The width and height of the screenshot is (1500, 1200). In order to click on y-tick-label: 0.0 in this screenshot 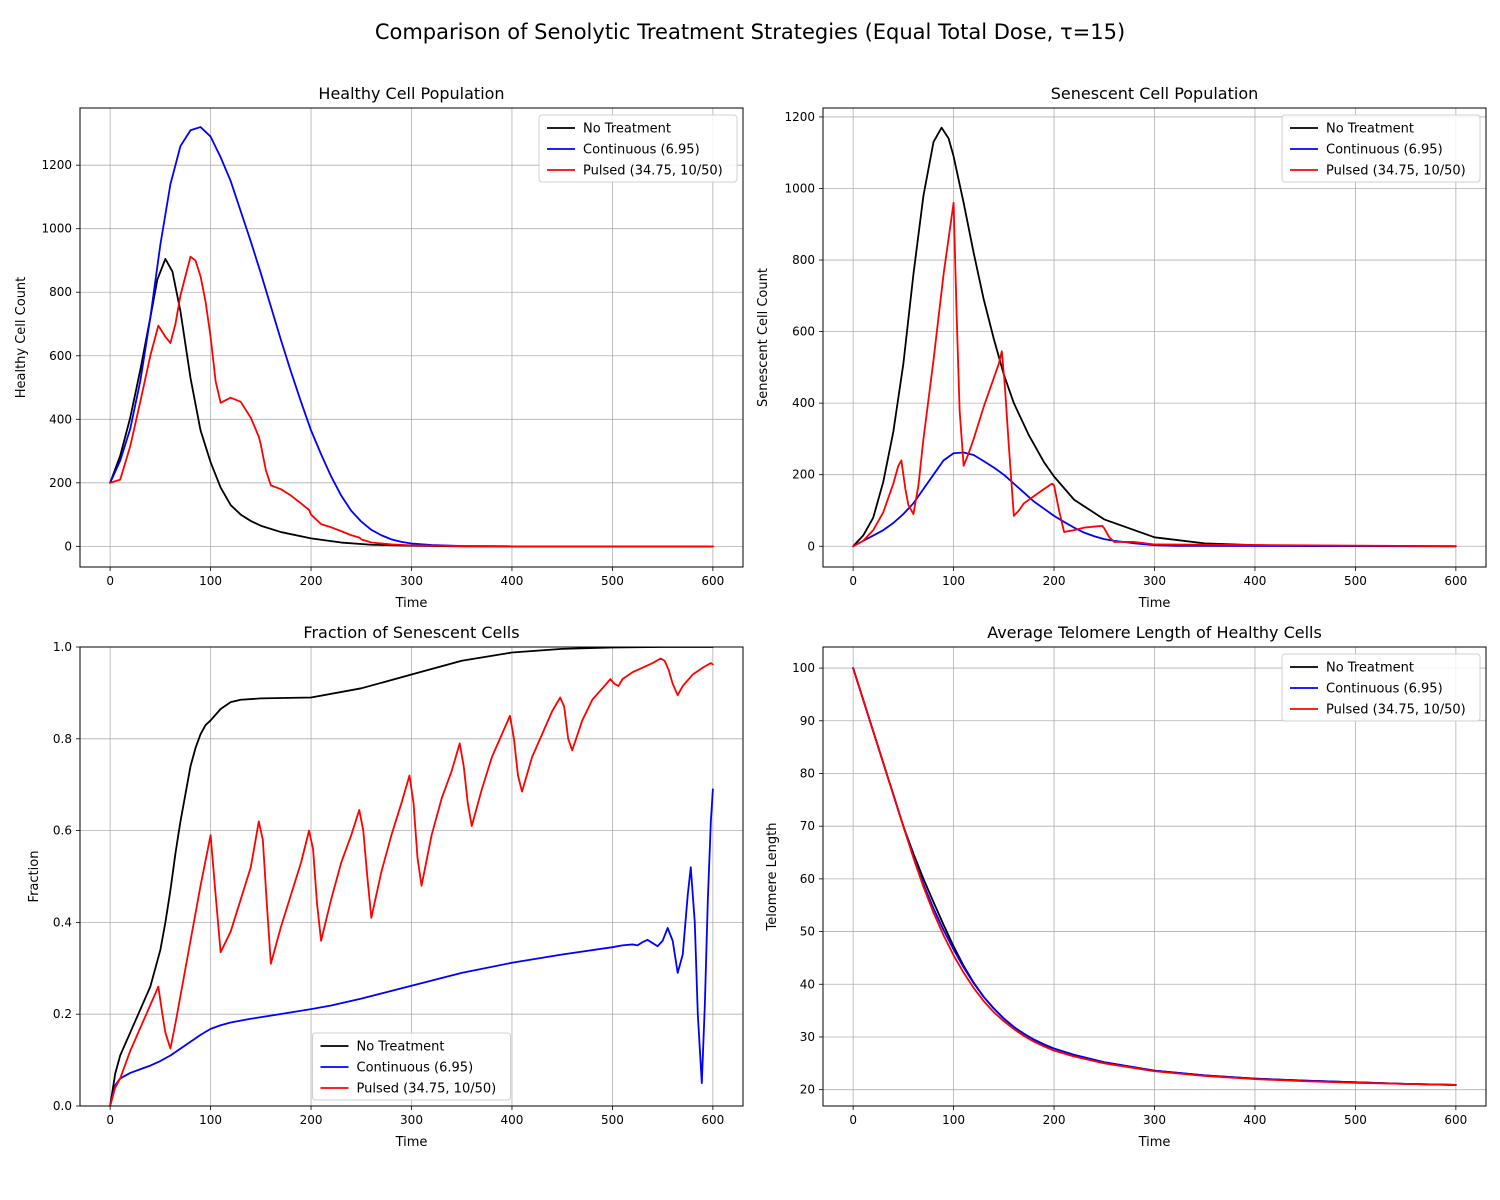, I will do `click(62, 1106)`.